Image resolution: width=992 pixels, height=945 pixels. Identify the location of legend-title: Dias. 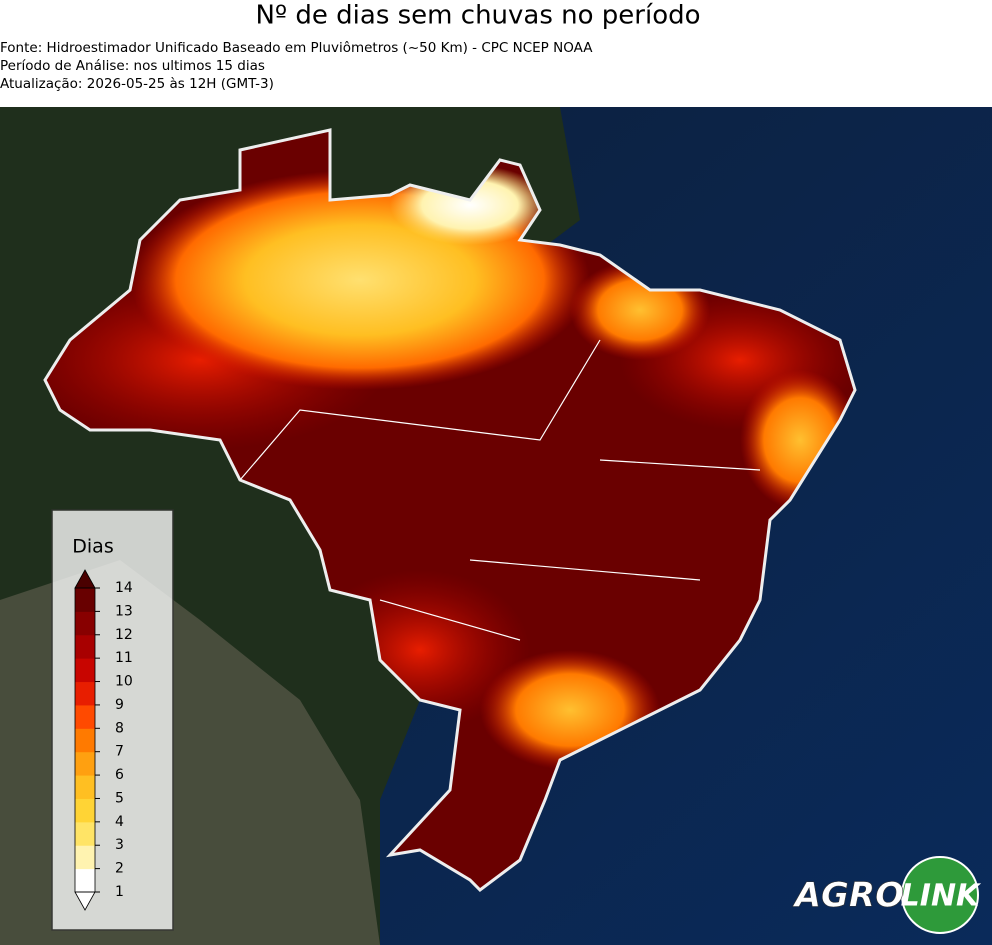
(92, 547).